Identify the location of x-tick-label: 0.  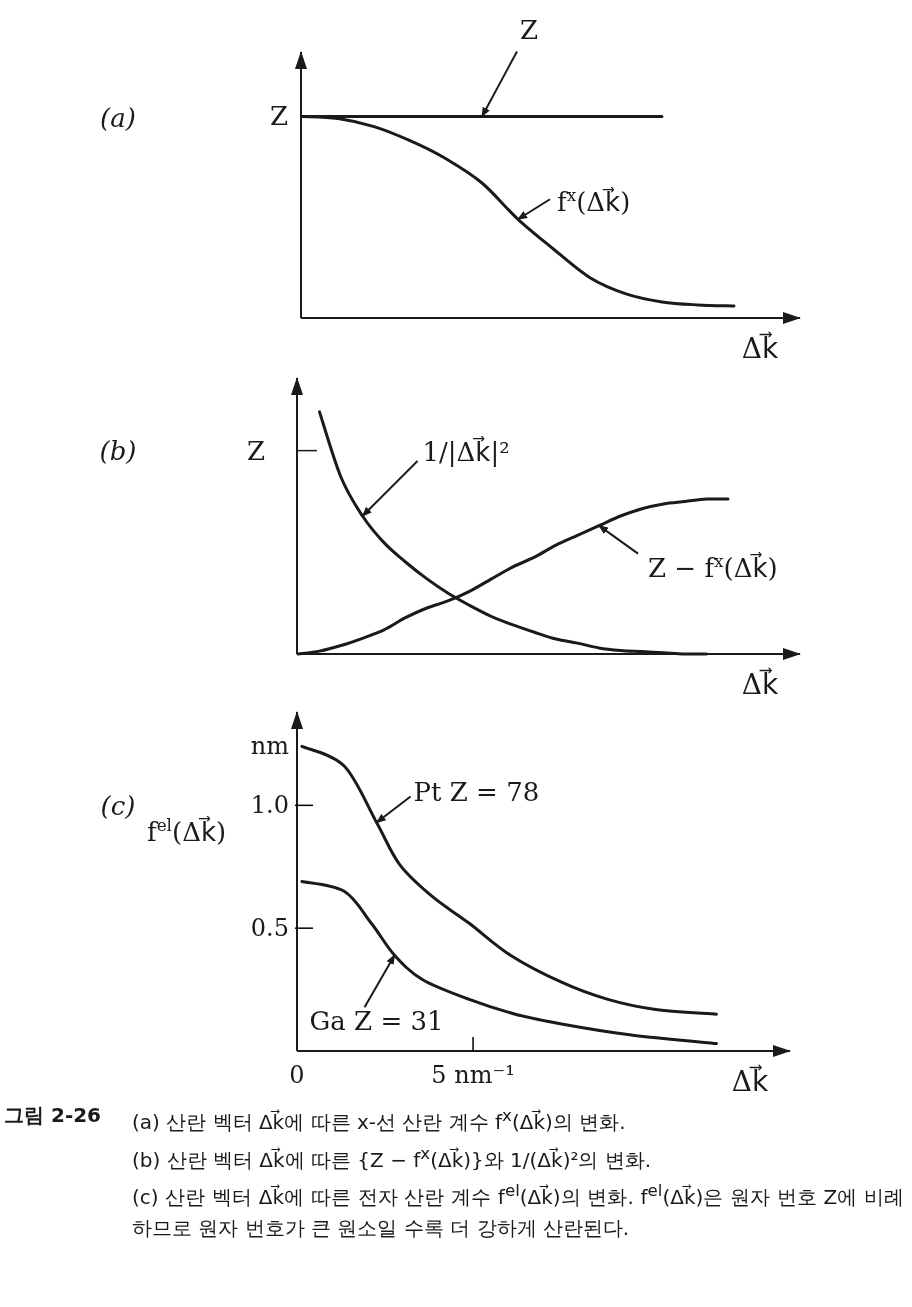
(297, 1075).